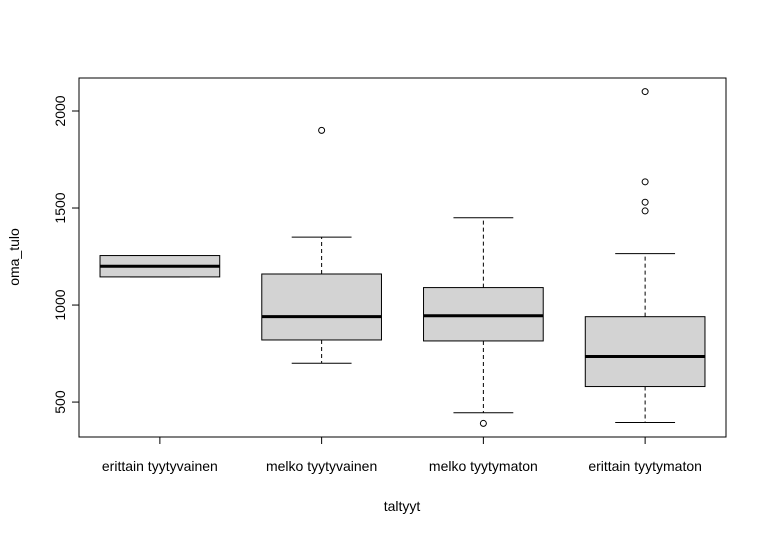  I want to click on y-tick-label: 1000, so click(60, 304).